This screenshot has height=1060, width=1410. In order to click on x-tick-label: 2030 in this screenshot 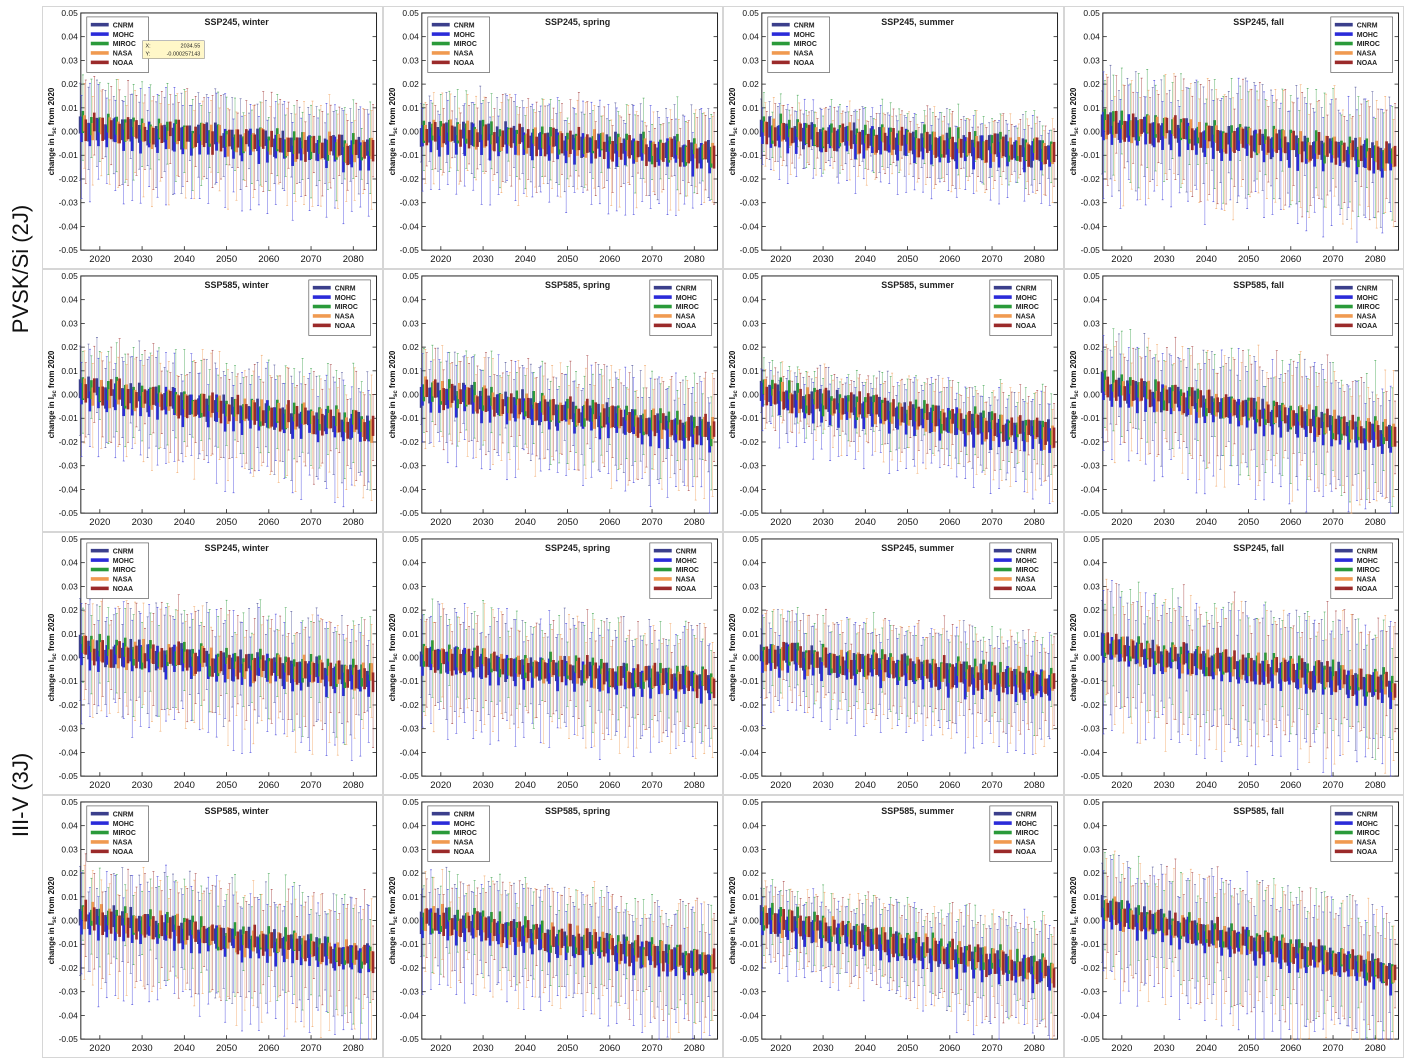, I will do `click(142, 522)`.